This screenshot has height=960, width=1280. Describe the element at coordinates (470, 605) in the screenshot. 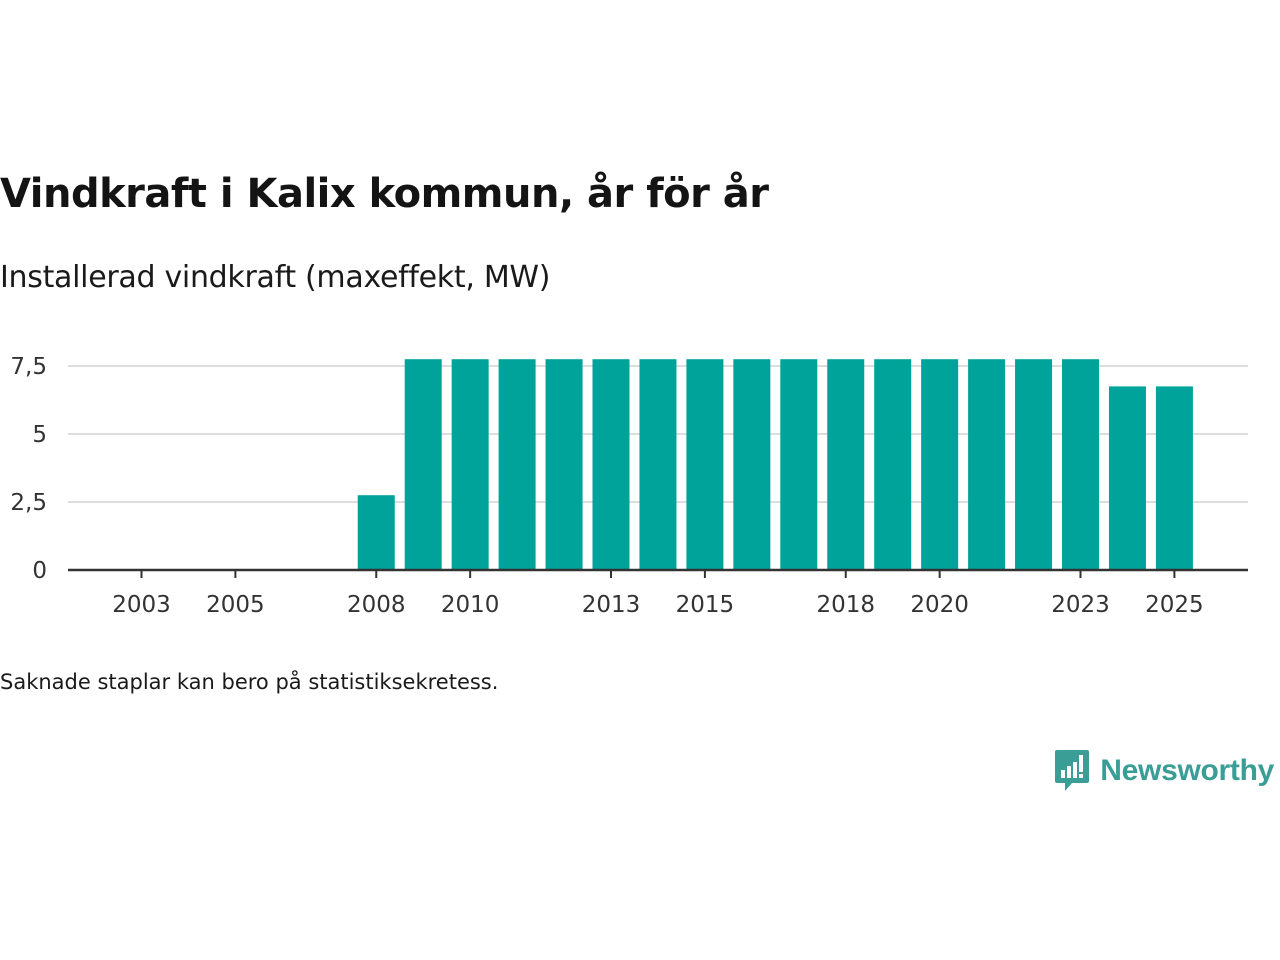

I see `x-tick-label: 2010` at that location.